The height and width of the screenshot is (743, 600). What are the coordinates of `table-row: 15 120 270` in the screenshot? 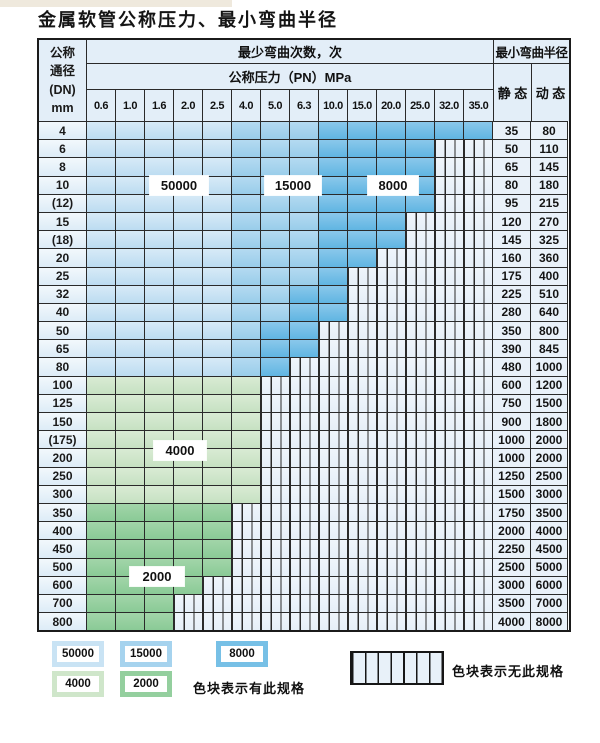 It's located at (304, 221).